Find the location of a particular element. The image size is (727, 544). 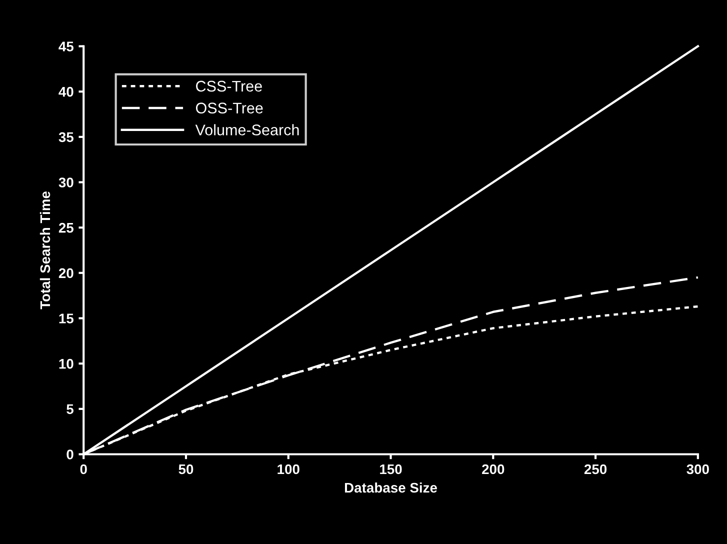

y-tick-label: 45 is located at coordinates (66, 47).